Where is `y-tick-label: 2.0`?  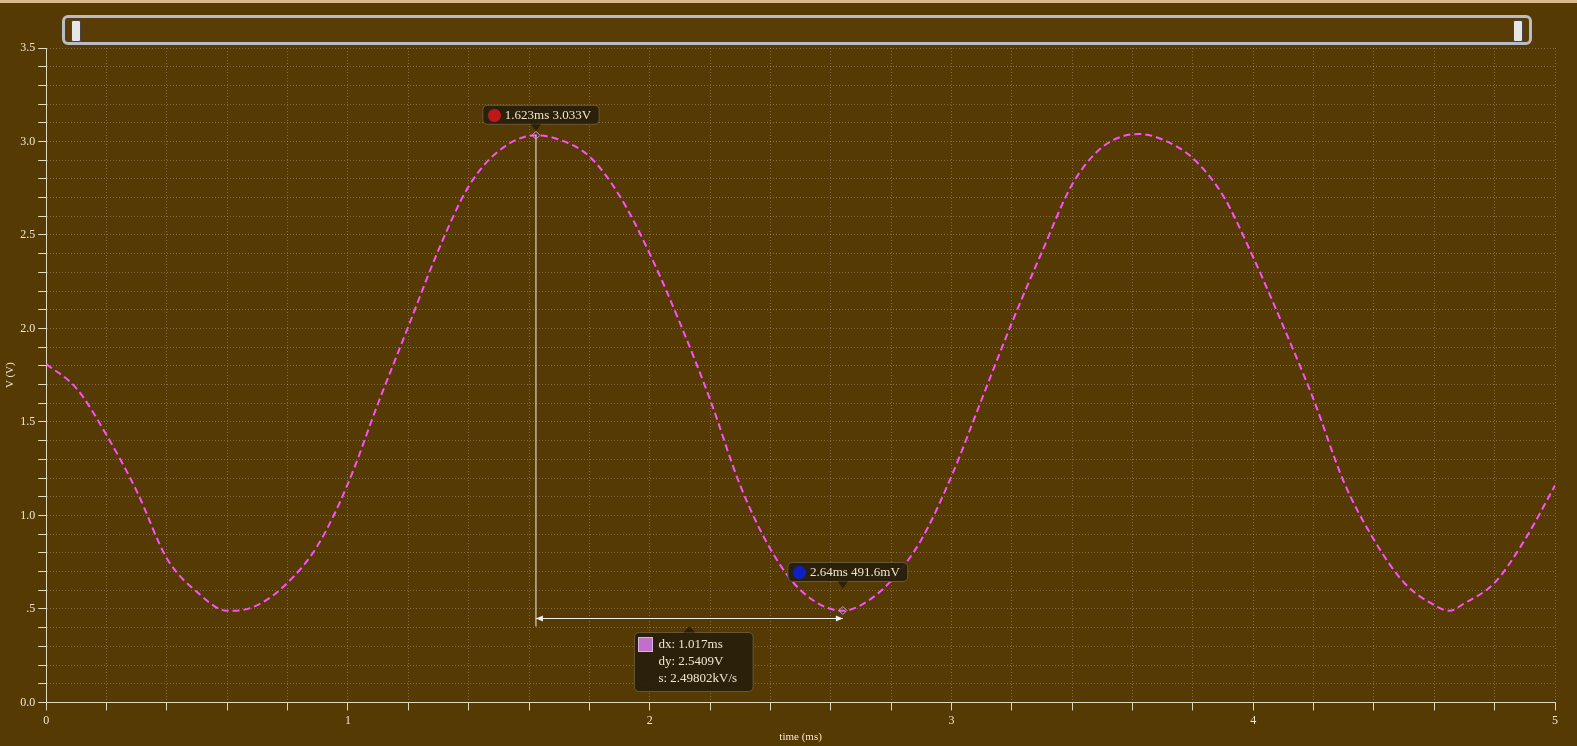
y-tick-label: 2.0 is located at coordinates (28, 327).